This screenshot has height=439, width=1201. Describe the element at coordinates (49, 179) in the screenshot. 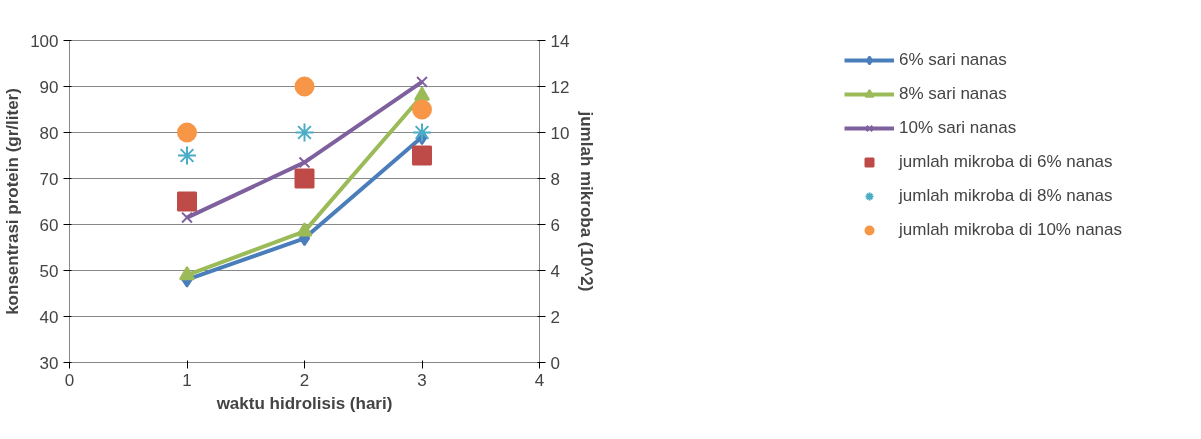

I see `y-tick-label: 70` at that location.